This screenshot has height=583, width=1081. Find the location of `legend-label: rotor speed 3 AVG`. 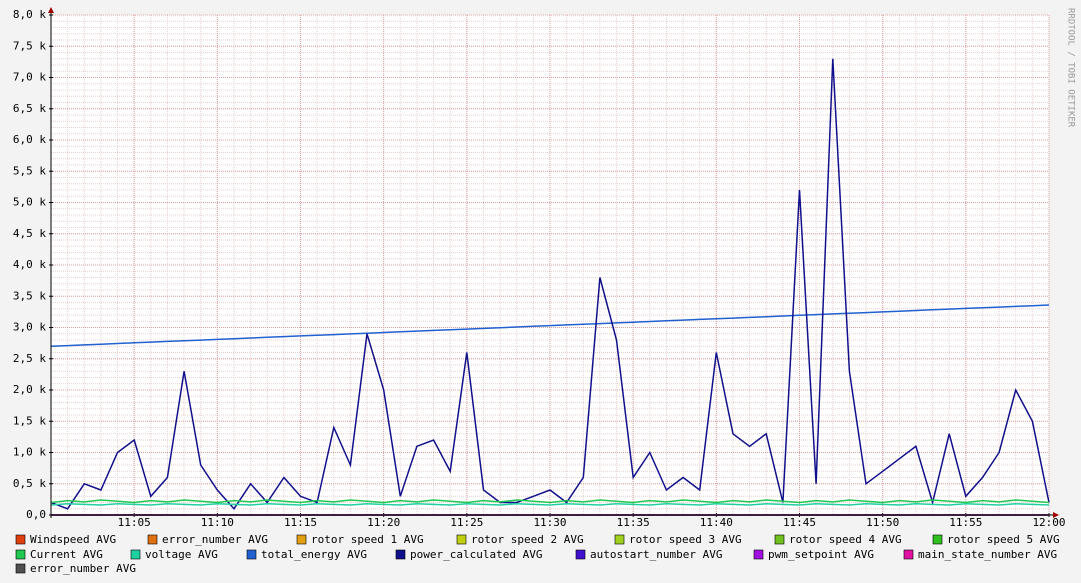

legend-label: rotor speed 3 AVG is located at coordinates (685, 539).